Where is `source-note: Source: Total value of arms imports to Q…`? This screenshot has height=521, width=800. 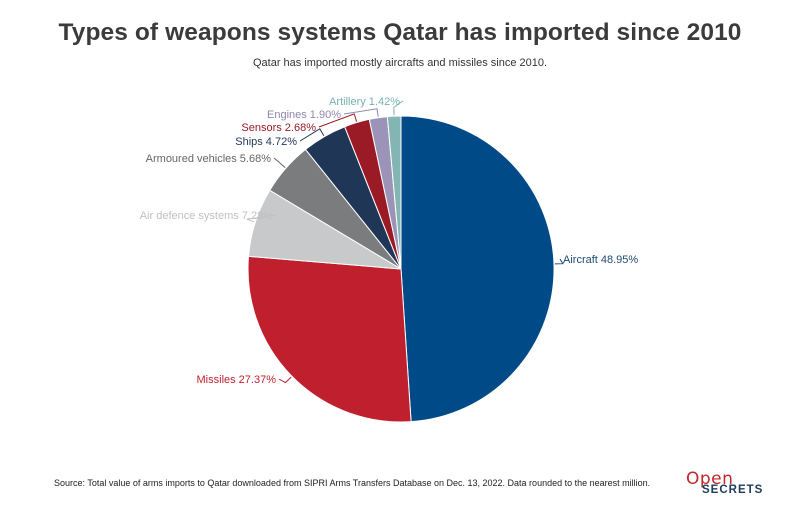
source-note: Source: Total value of arms imports to Q… is located at coordinates (352, 483).